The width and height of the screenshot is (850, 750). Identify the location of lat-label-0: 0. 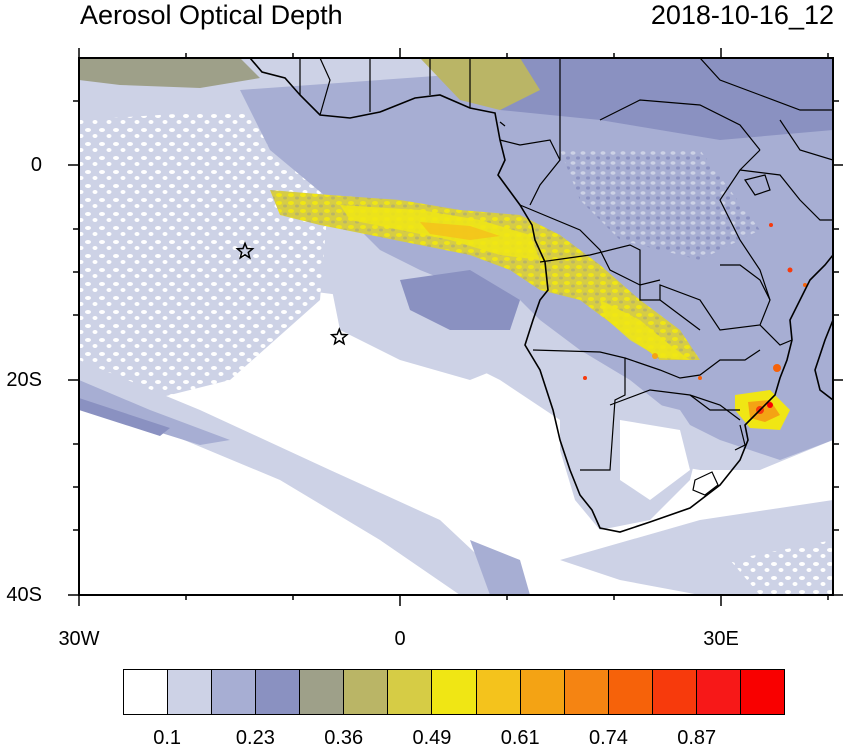
(36, 165).